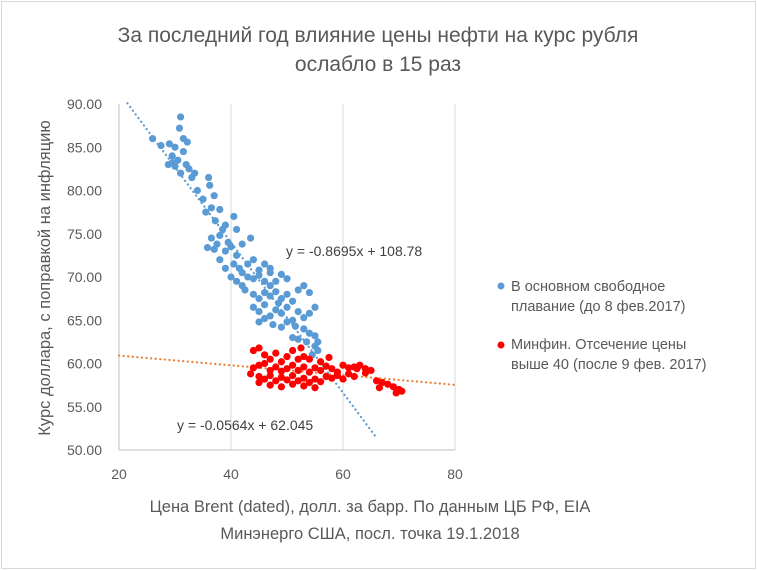 The width and height of the screenshot is (757, 570). I want to click on y-tick-label: 70.00, so click(84, 277).